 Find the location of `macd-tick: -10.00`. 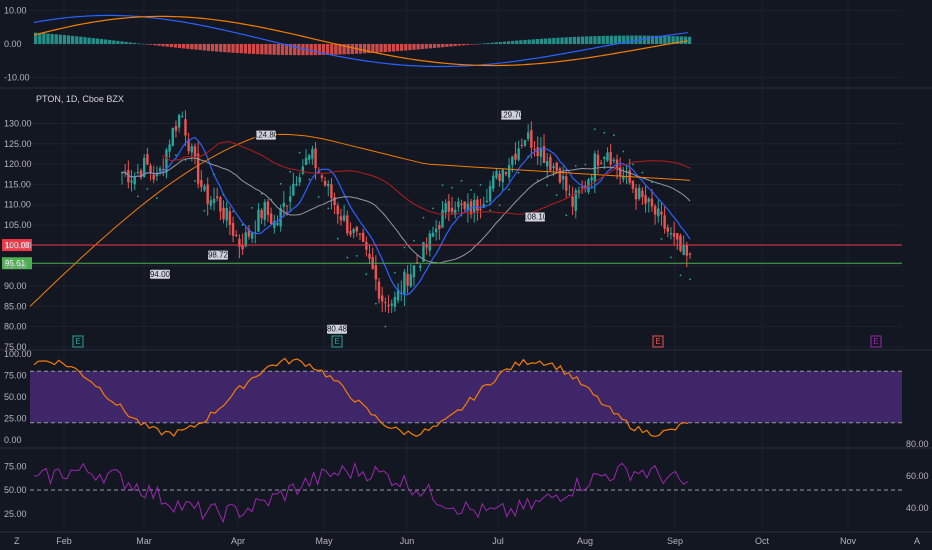

macd-tick: -10.00 is located at coordinates (17, 77).